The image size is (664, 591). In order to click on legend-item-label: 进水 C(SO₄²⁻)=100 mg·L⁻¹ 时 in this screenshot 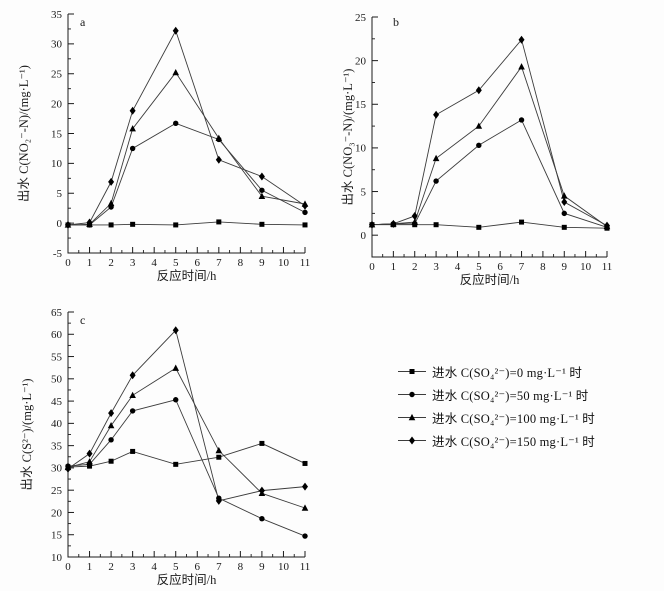, I will do `click(513, 419)`.